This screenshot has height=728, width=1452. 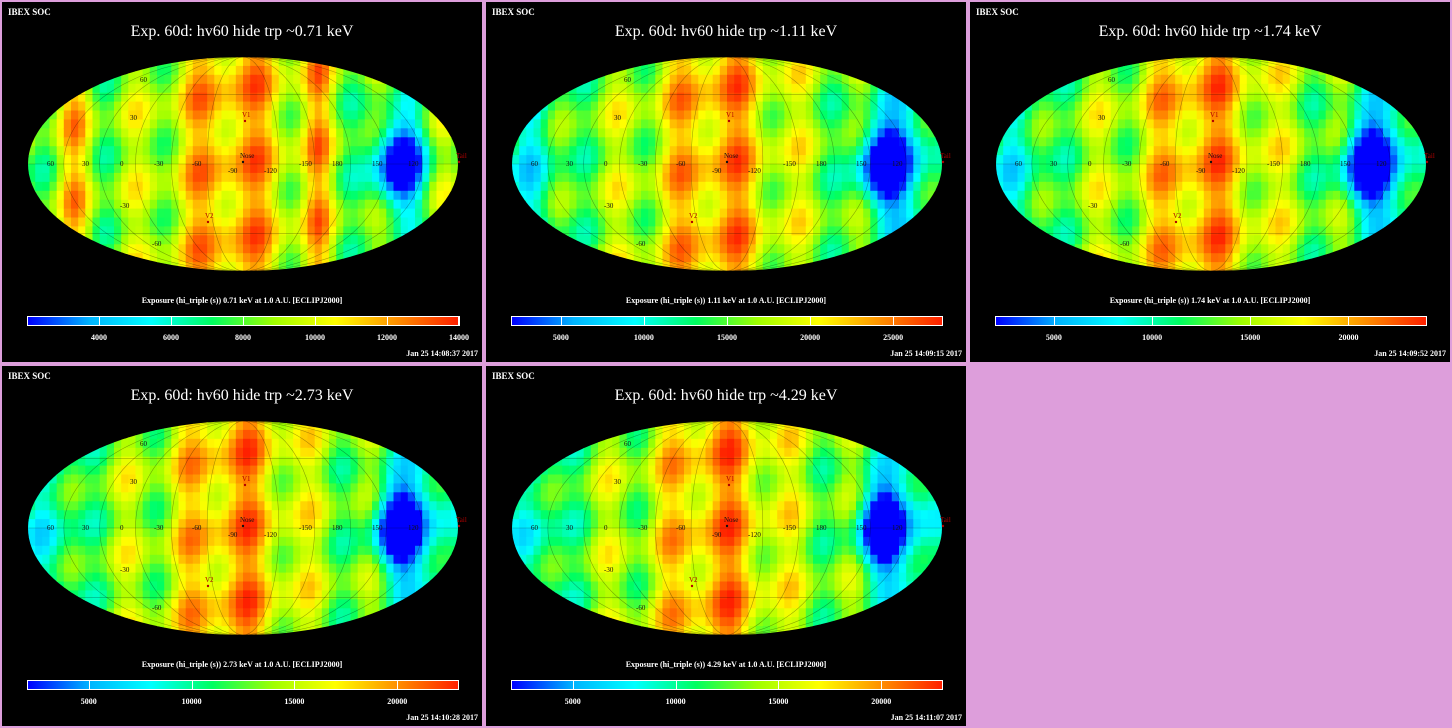 What do you see at coordinates (1349, 321) in the screenshot?
I see `colorbar-tick-mark` at bounding box center [1349, 321].